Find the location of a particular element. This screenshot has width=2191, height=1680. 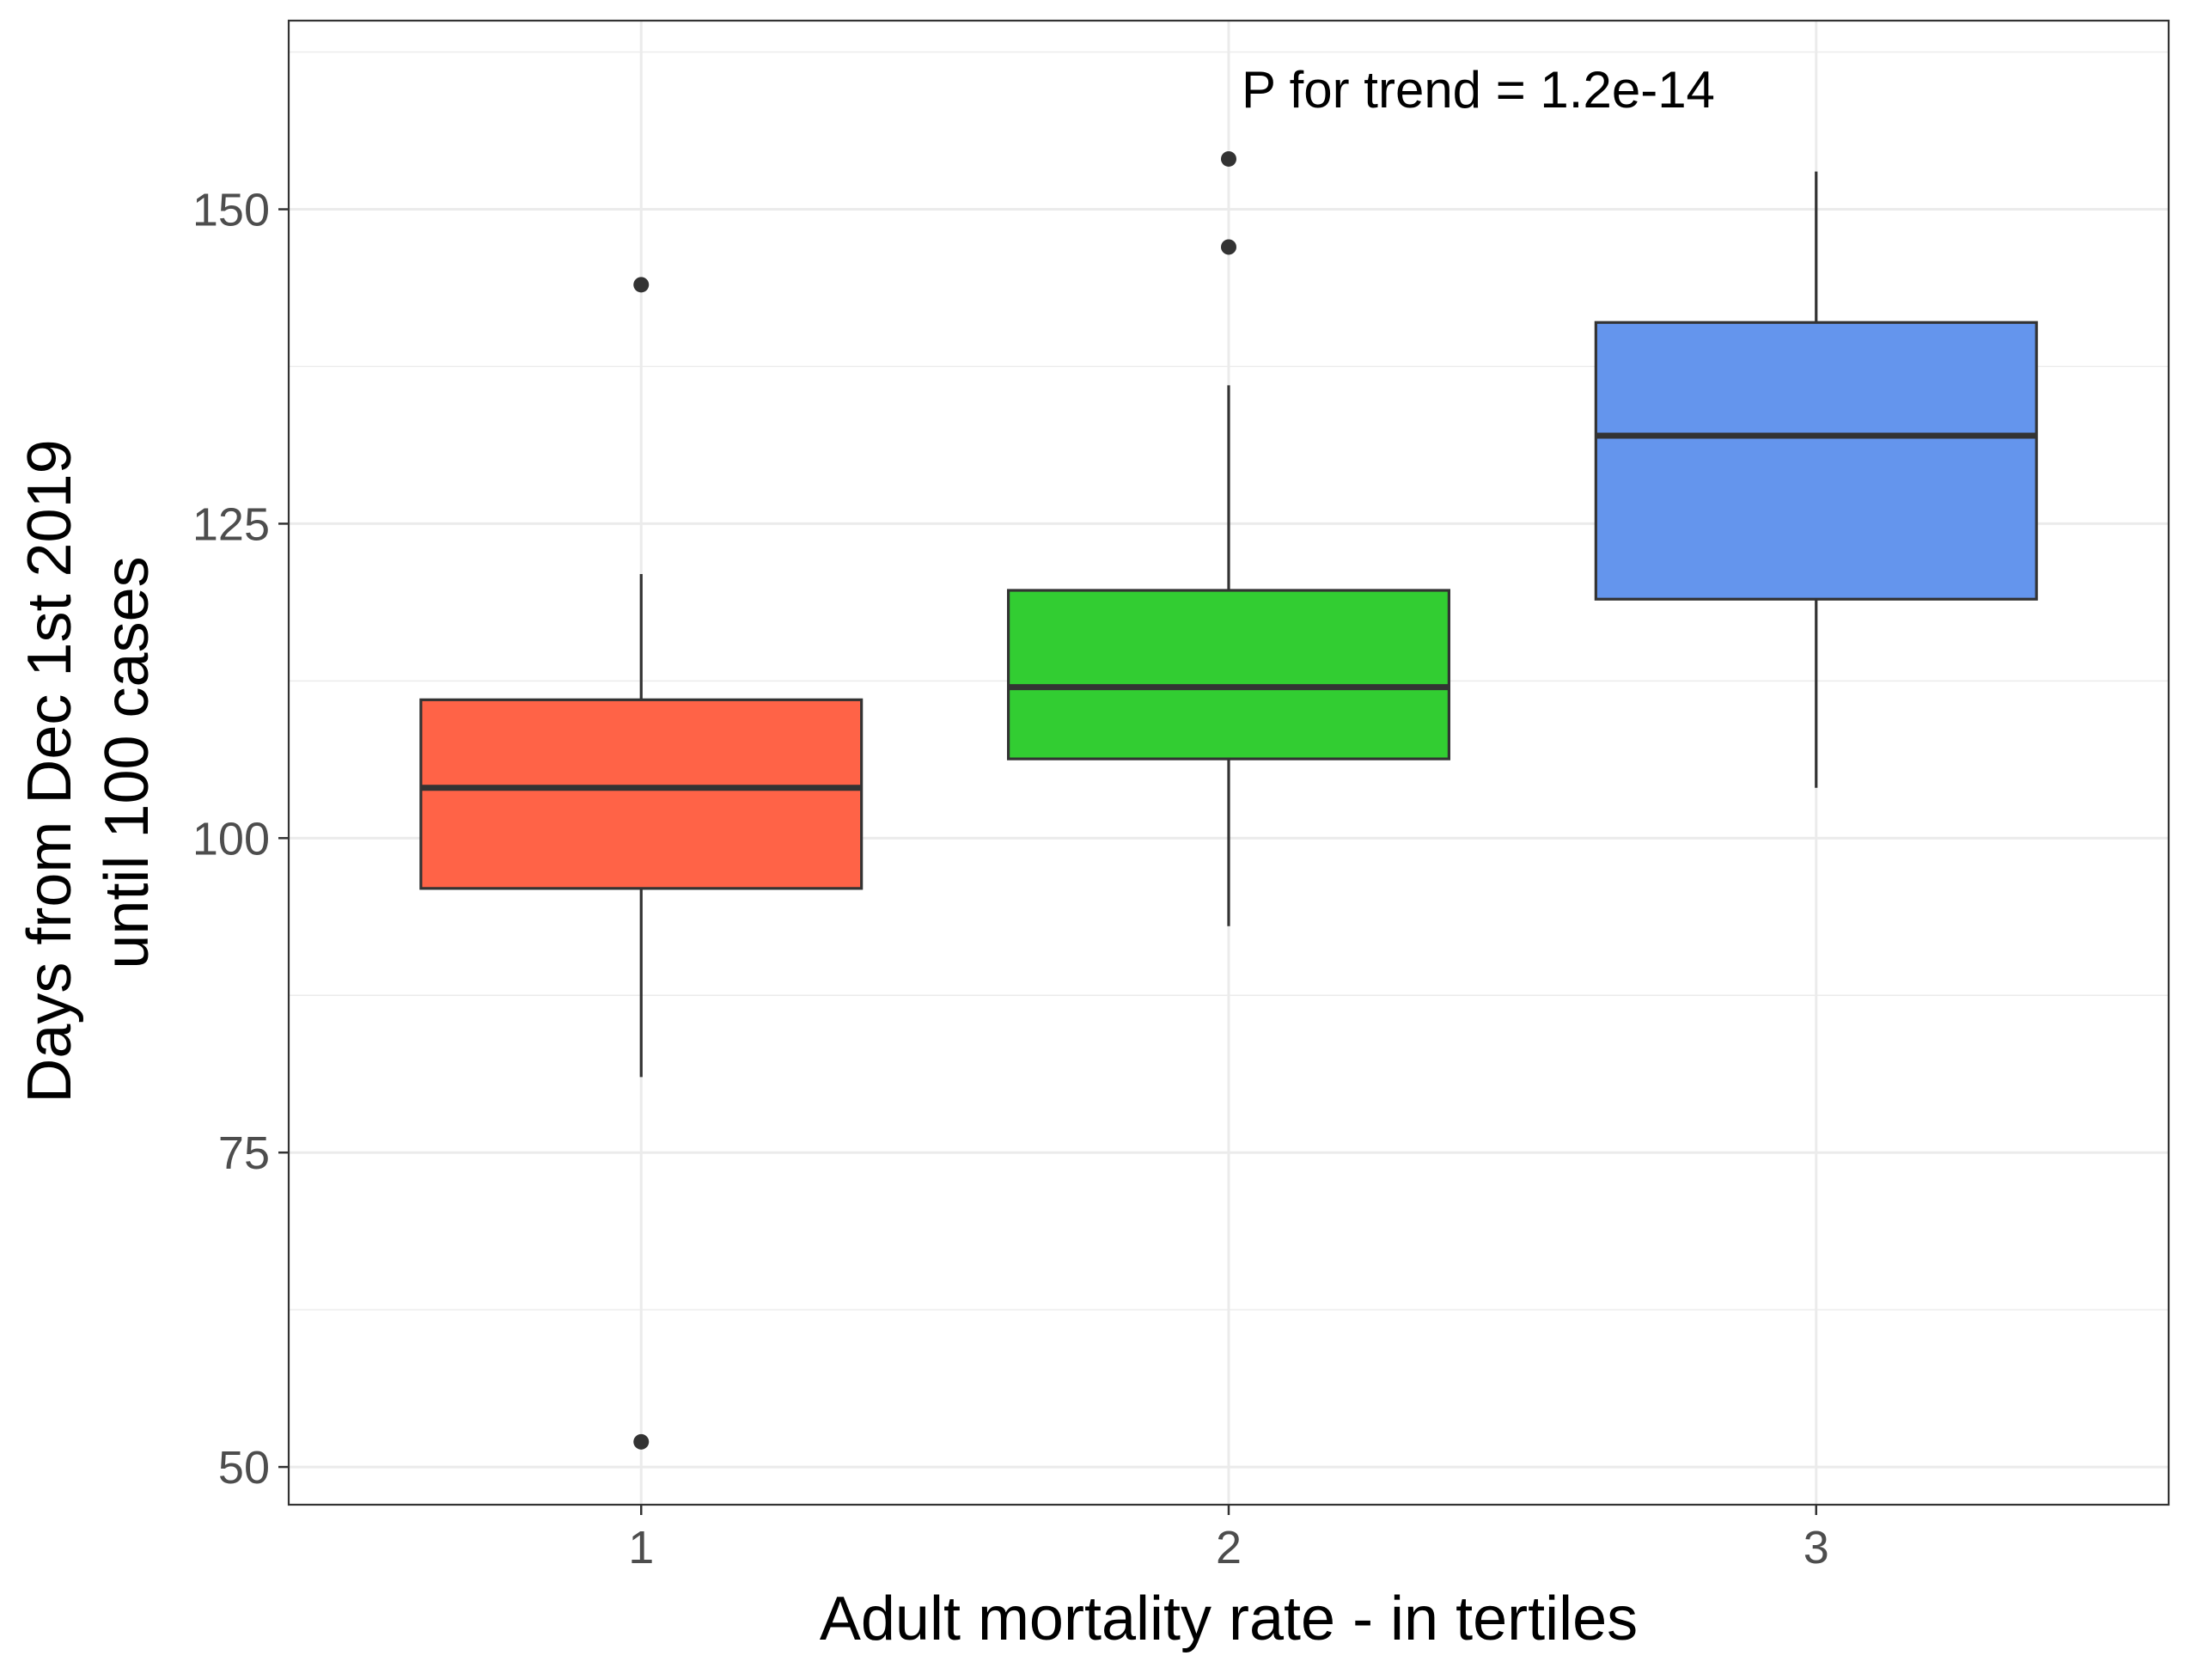

x-tick-label: 3 is located at coordinates (1816, 1547).